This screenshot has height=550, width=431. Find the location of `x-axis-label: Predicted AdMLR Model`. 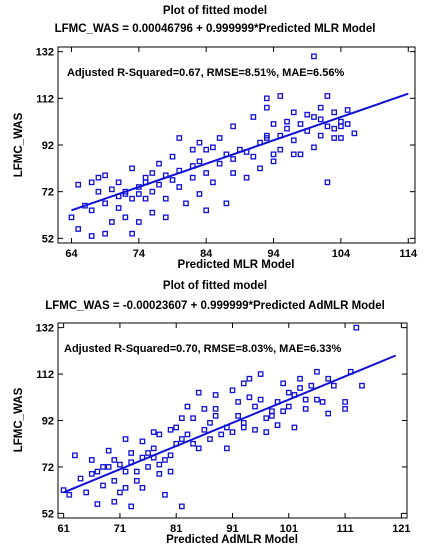

x-axis-label: Predicted AdMLR Model is located at coordinates (232, 540).